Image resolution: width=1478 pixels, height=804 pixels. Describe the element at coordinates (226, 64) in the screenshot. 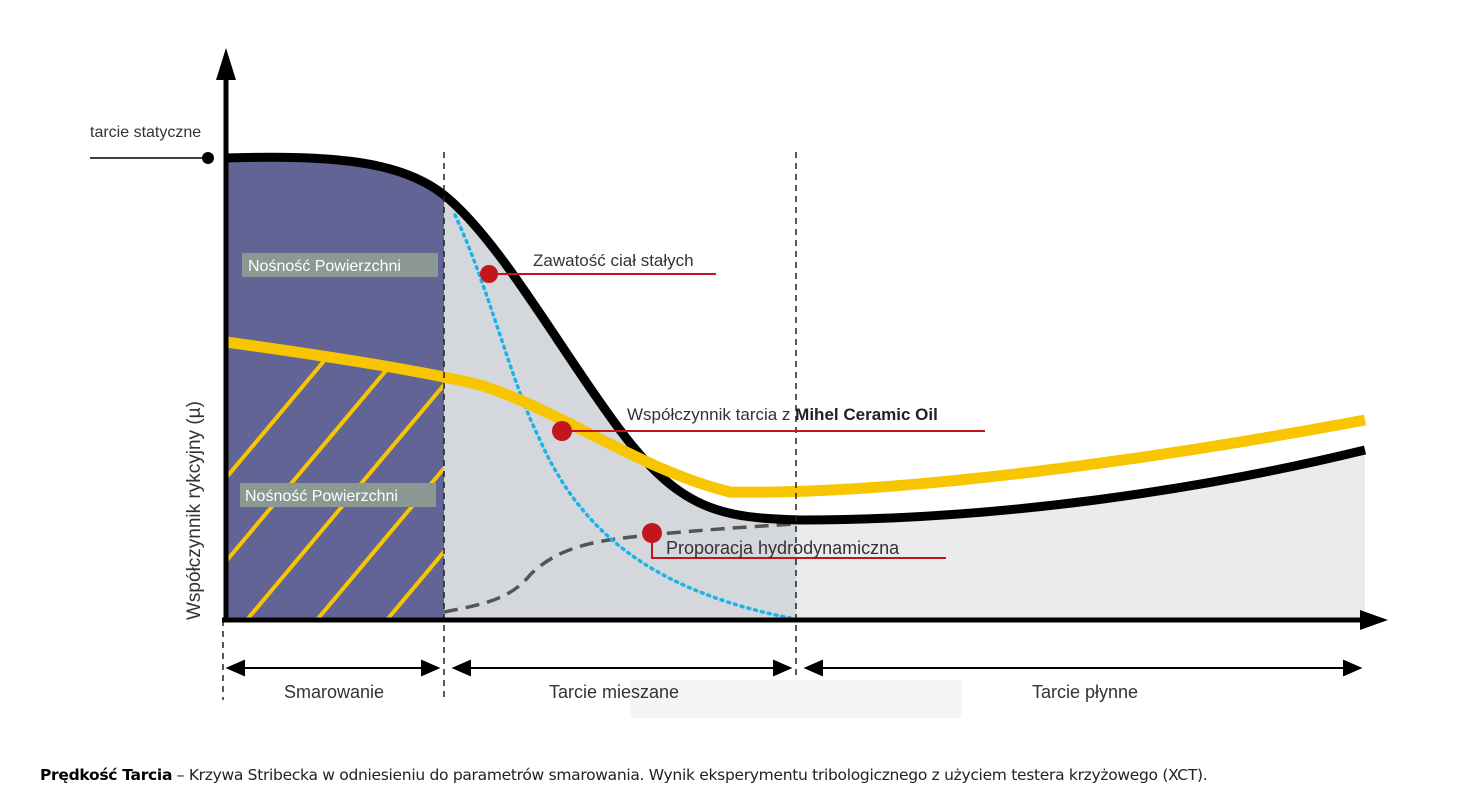

I see `y-axis-arrow` at that location.